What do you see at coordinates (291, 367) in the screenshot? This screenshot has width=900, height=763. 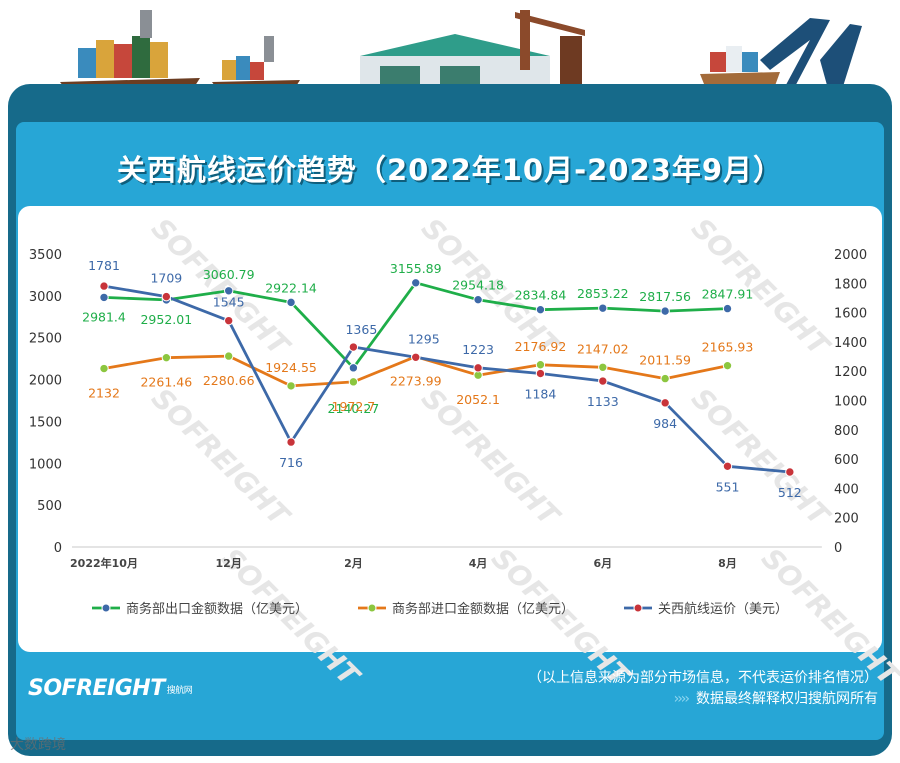 I see `import-data-label: 1924.55` at bounding box center [291, 367].